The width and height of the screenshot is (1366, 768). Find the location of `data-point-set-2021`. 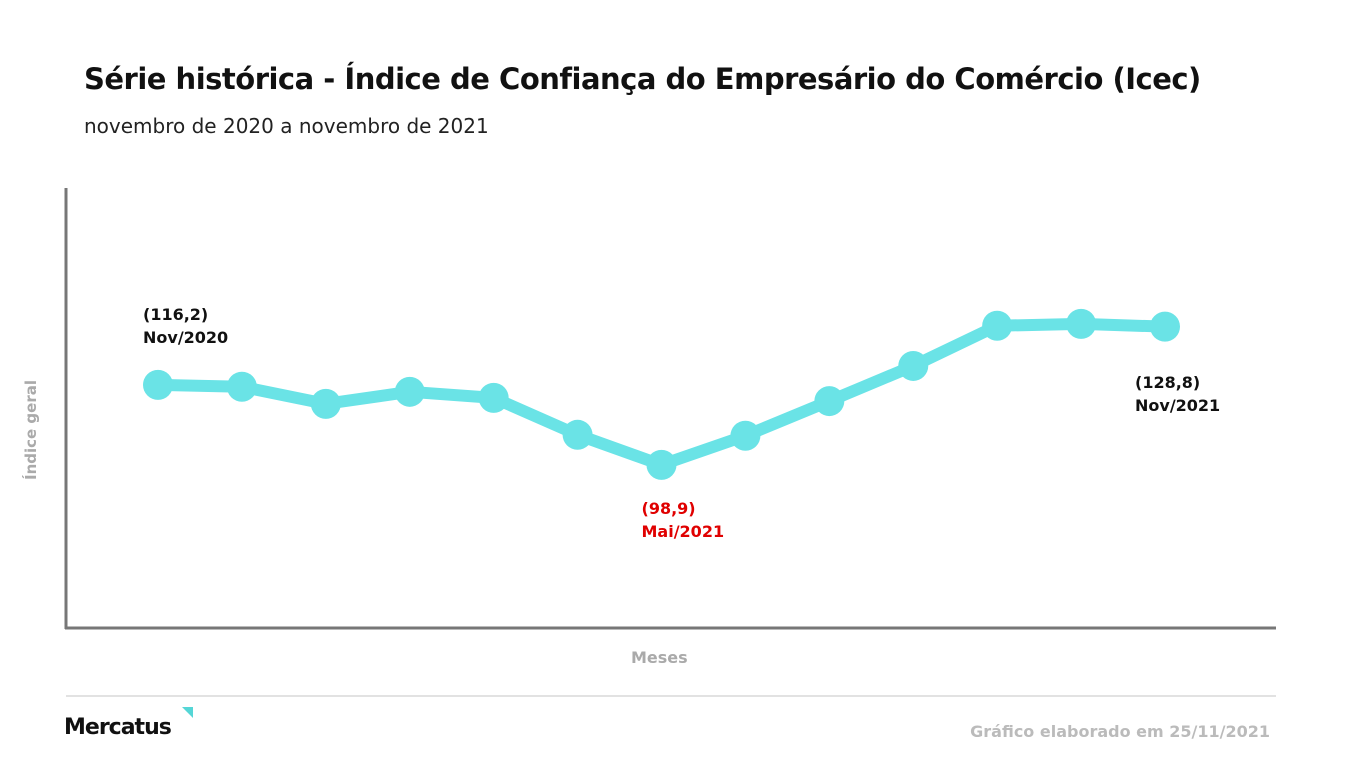

data-point-set-2021 is located at coordinates (997, 325).